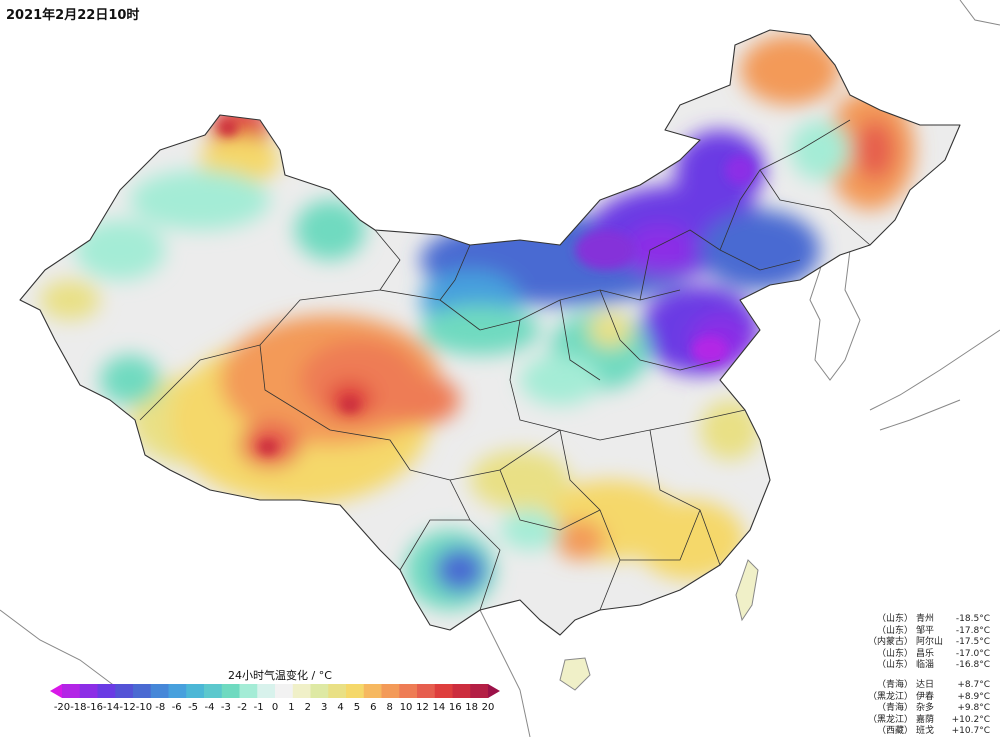 The height and width of the screenshot is (738, 1000). I want to click on warming-station-row: （青海） 杂多 +9.8°C, so click(929, 709).